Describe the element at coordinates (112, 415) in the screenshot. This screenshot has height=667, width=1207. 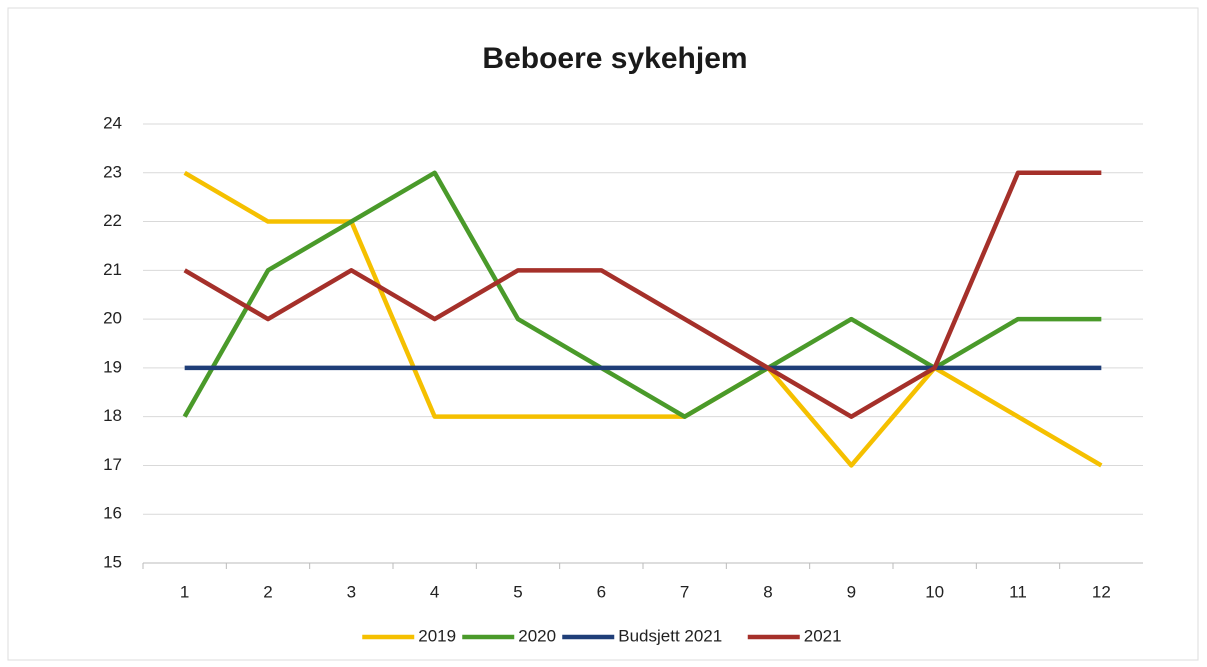
I see `y-tick-label: 18` at that location.